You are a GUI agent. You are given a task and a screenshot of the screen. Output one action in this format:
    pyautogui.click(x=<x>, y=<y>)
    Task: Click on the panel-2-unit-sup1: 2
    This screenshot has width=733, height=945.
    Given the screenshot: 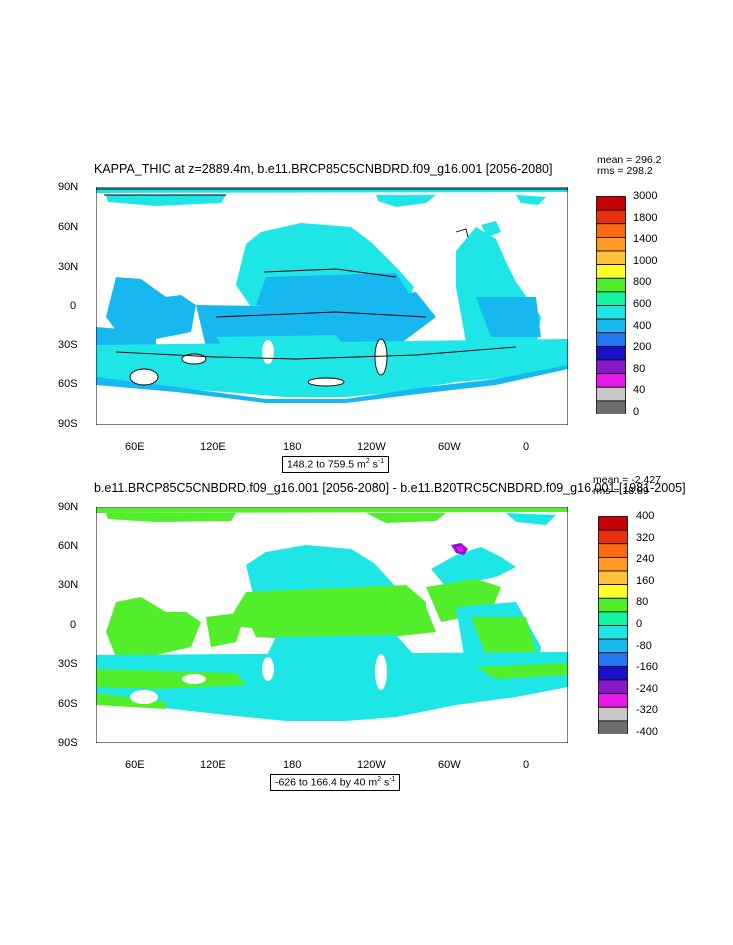 What is the action you would take?
    pyautogui.click(x=379, y=779)
    